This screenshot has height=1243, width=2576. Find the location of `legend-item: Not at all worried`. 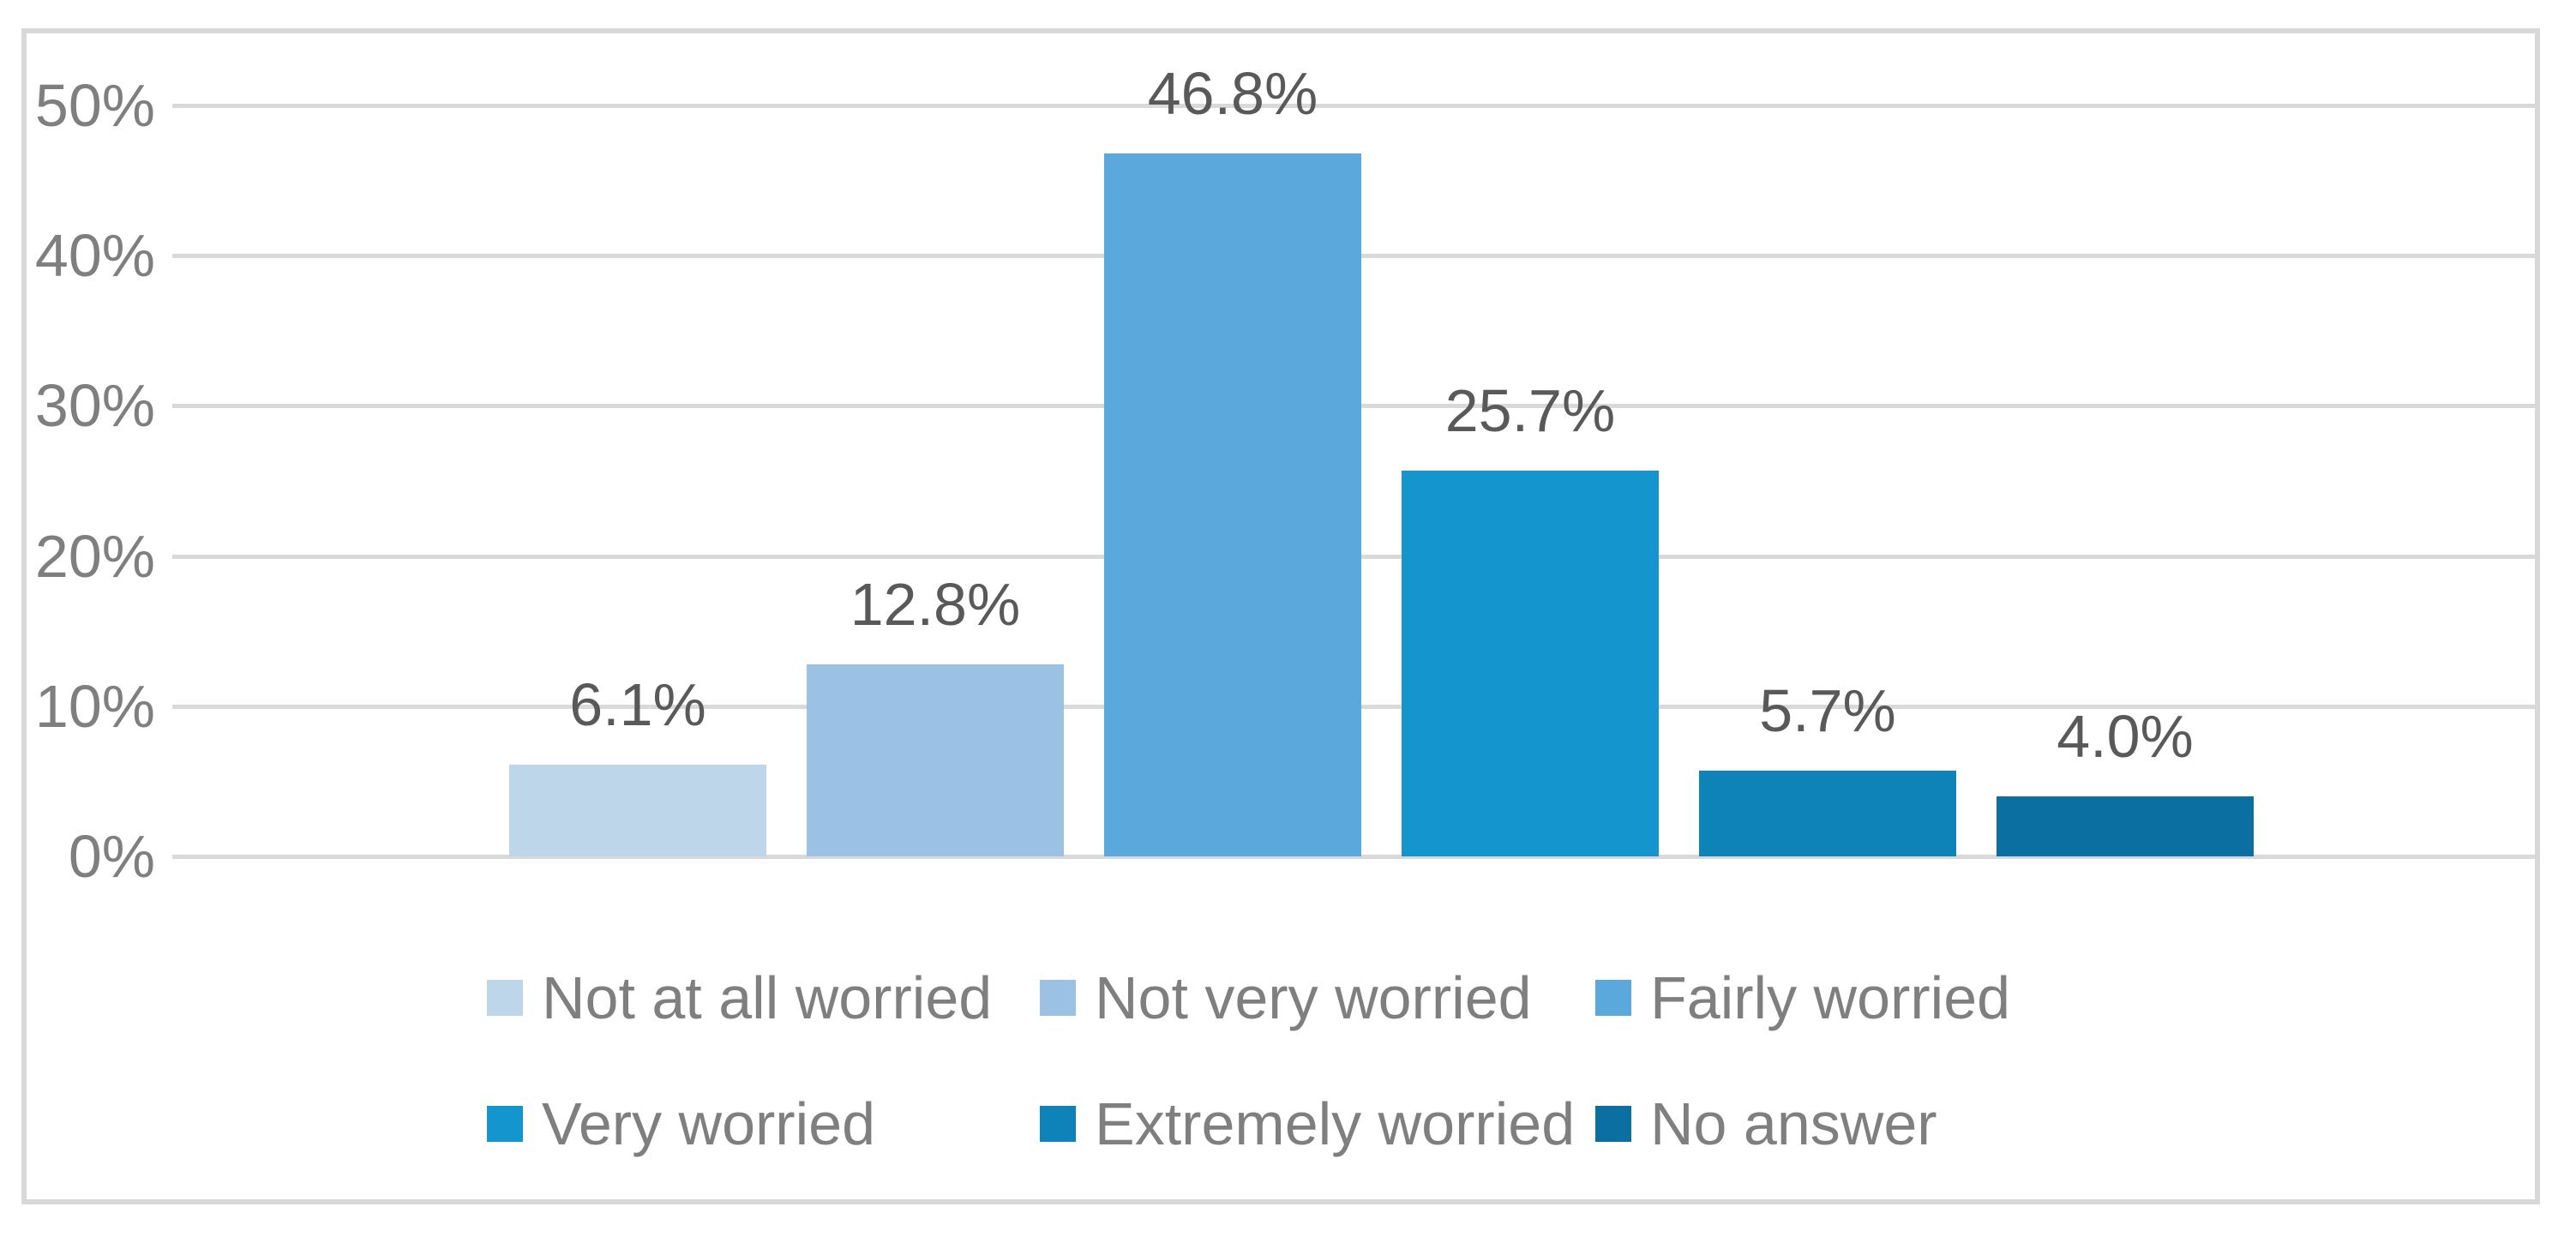

legend-item: Not at all worried is located at coordinates (739, 998).